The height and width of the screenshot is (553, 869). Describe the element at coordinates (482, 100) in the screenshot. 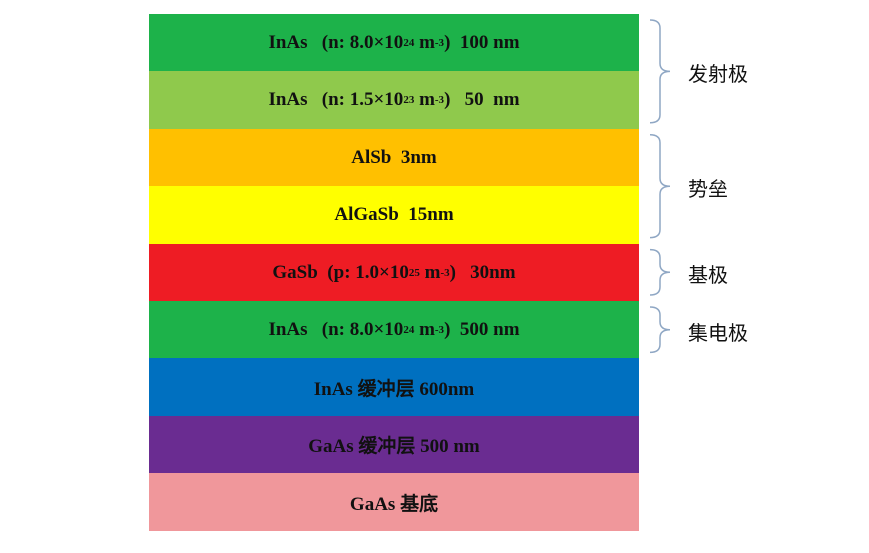

I see `layer-text: ) 50 nm` at that location.